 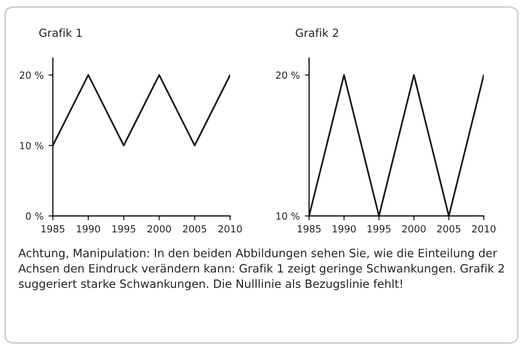 I want to click on chart-title: Grafik 1, so click(x=60, y=33).